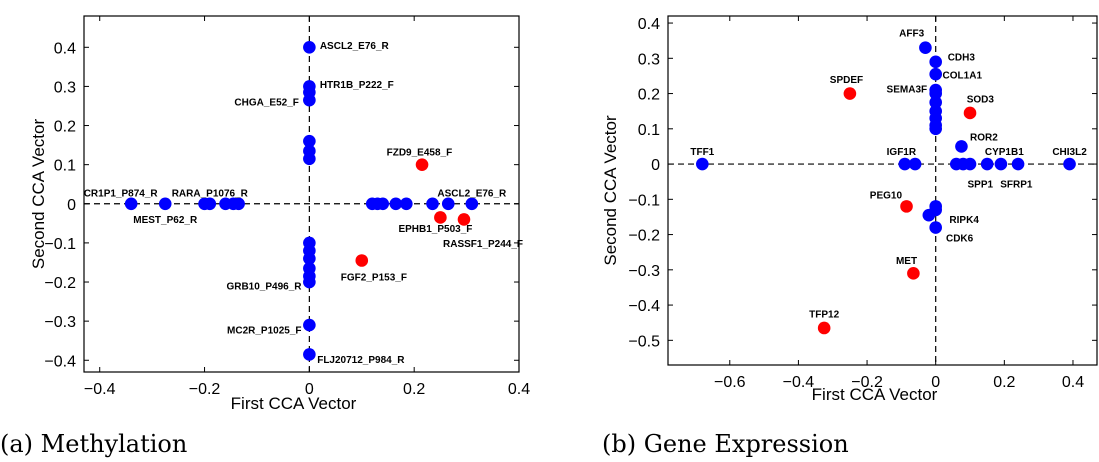  What do you see at coordinates (1069, 152) in the screenshot?
I see `point-label: CHI3L2` at bounding box center [1069, 152].